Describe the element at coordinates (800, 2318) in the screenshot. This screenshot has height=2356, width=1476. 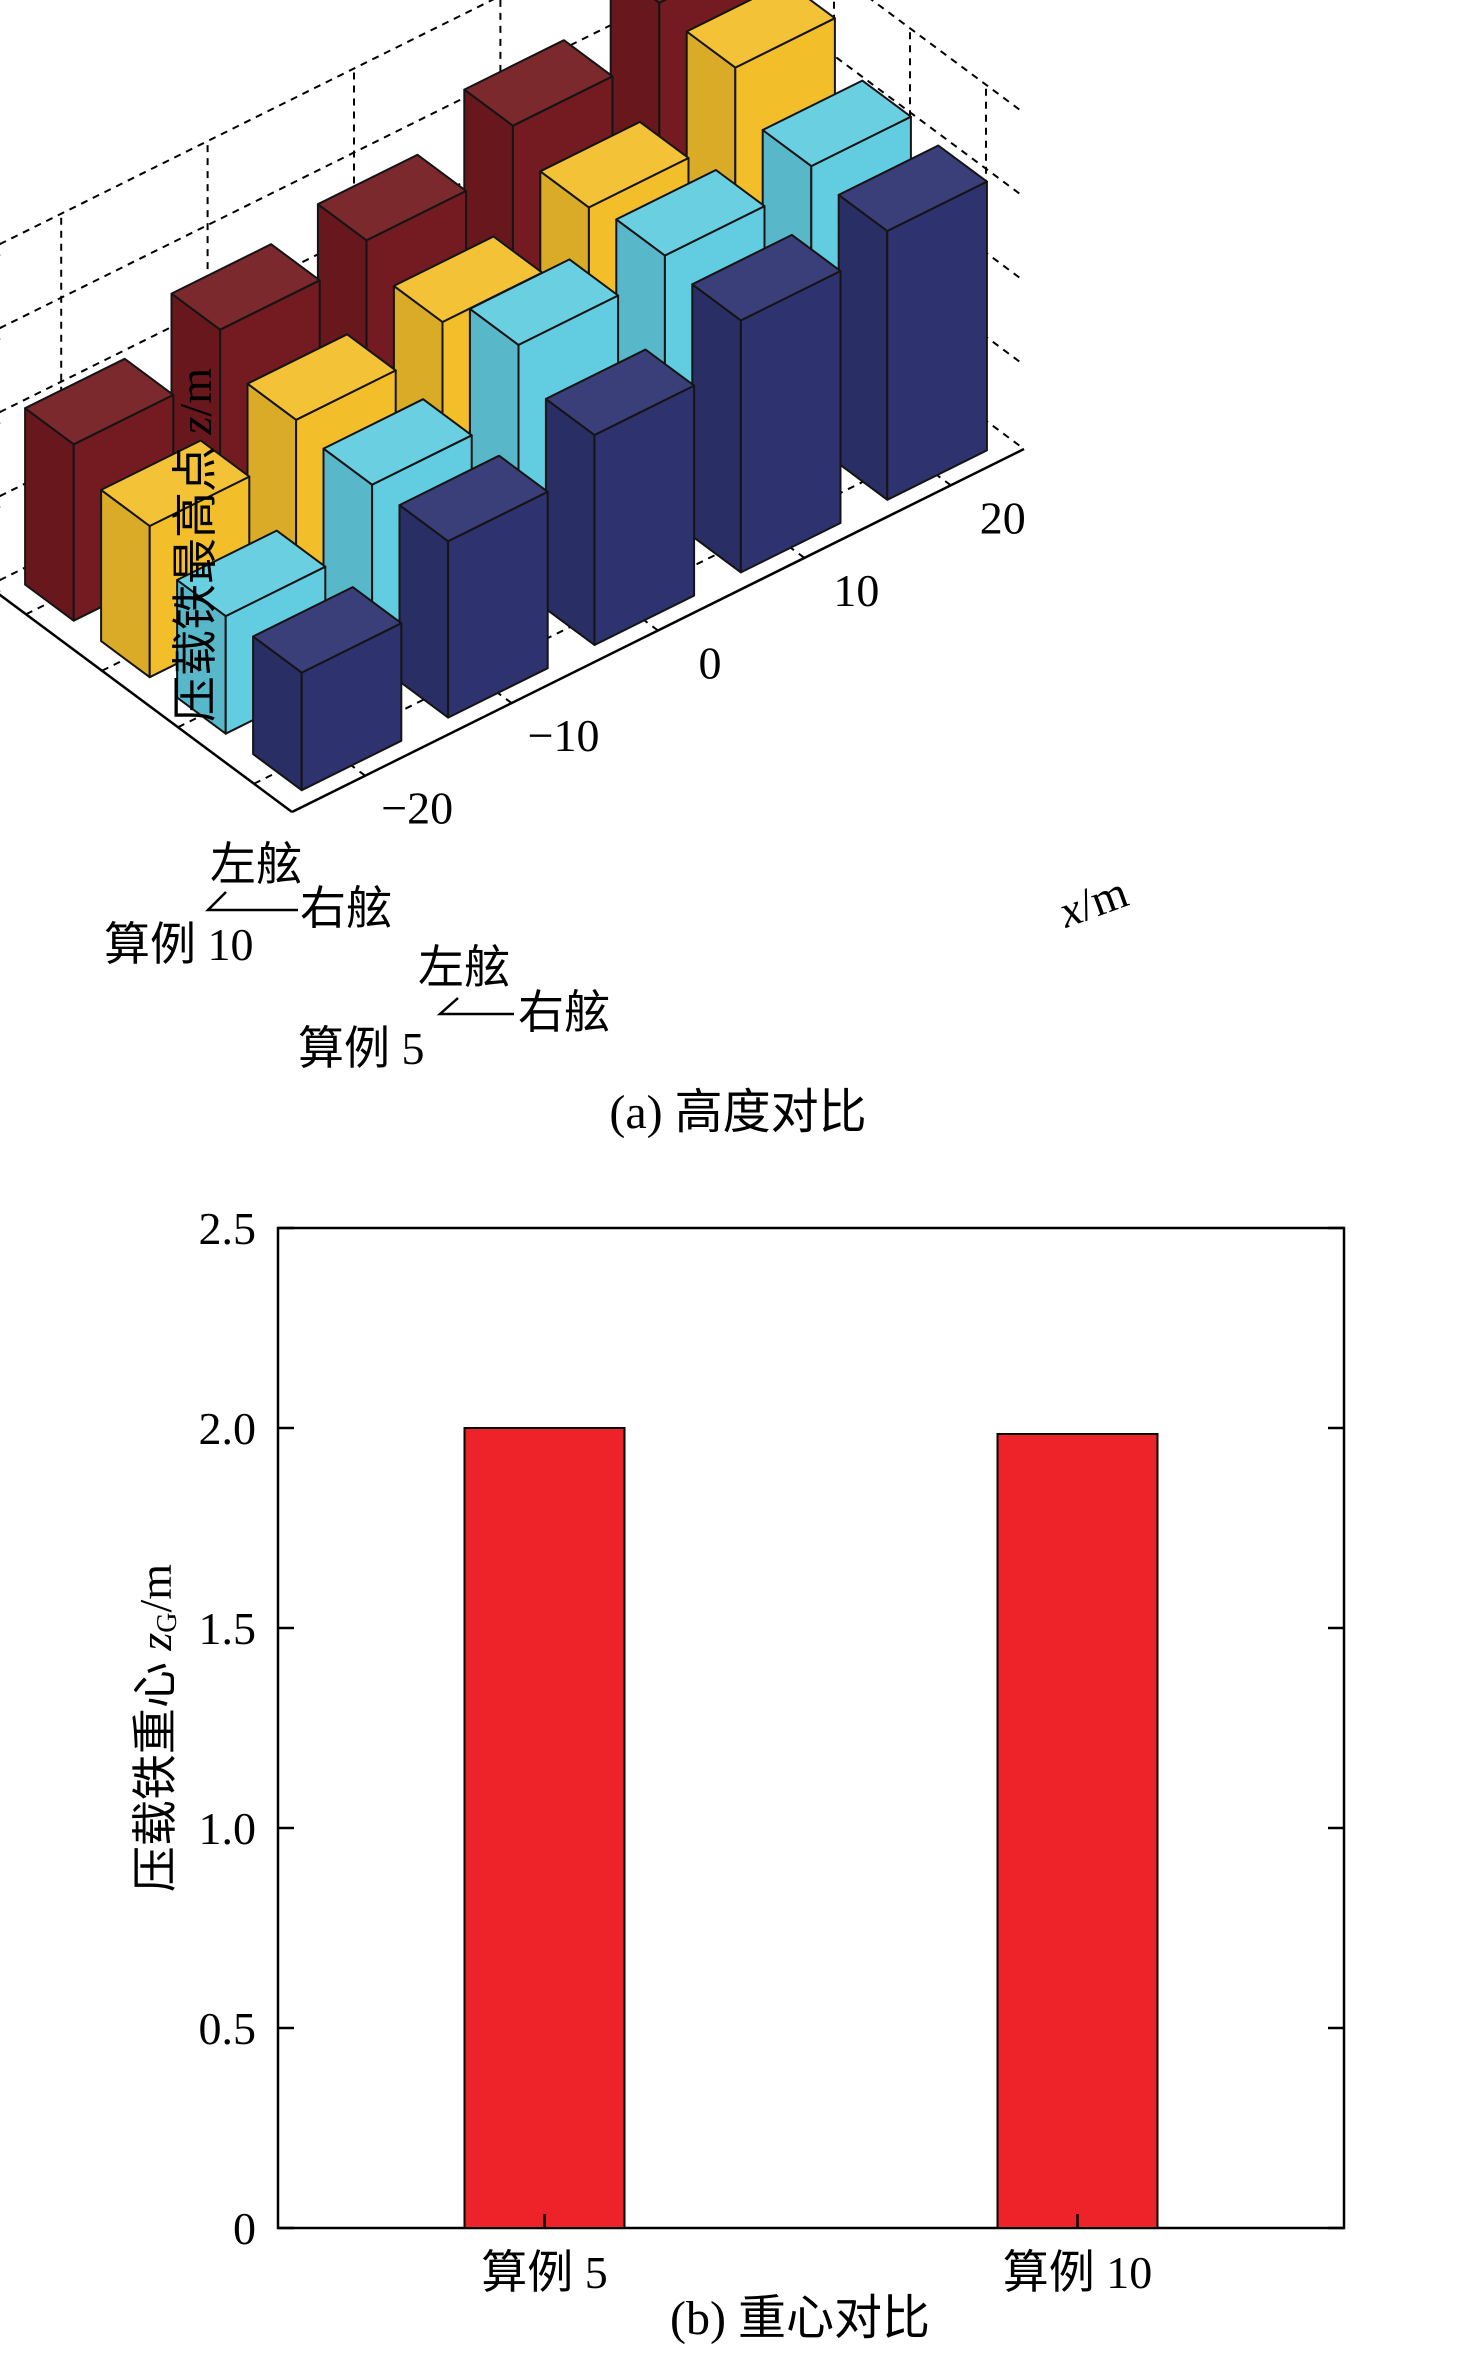
I see `chart-b-caption: (b) 重心对比` at that location.